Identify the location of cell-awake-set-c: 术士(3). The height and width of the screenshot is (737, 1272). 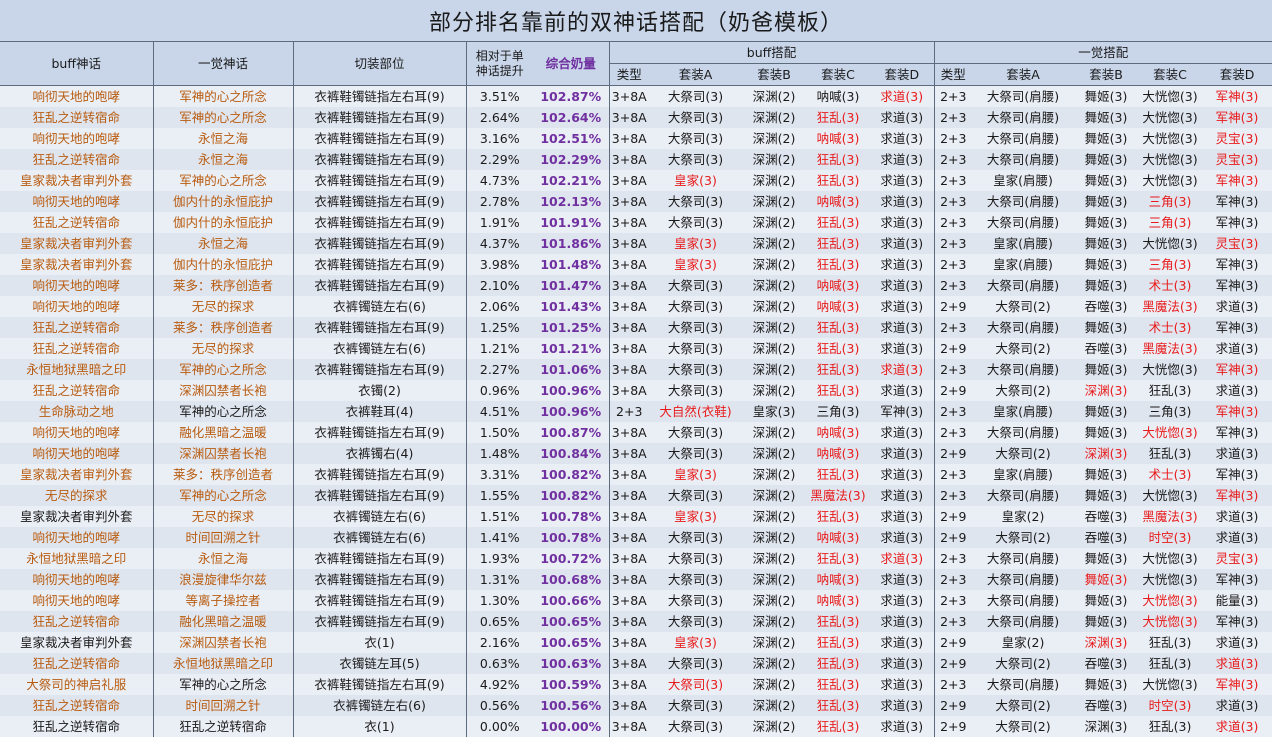
(1170, 474).